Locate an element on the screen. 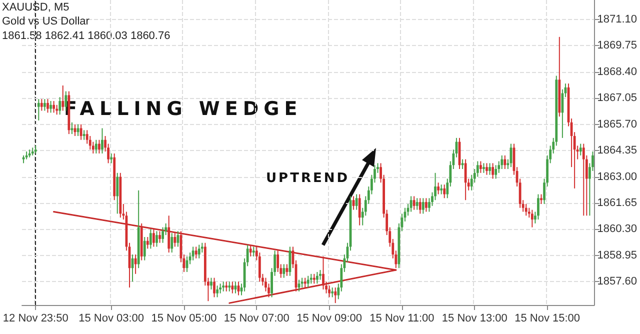 Image resolution: width=640 pixels, height=334 pixels. y-tick-label: 1864.35 is located at coordinates (617, 150).